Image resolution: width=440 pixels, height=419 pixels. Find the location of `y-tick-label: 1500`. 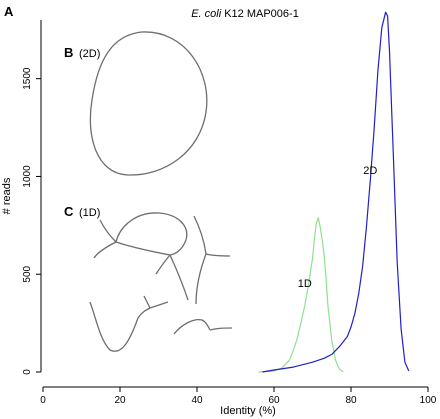

y-tick-label: 1500 is located at coordinates (27, 78).